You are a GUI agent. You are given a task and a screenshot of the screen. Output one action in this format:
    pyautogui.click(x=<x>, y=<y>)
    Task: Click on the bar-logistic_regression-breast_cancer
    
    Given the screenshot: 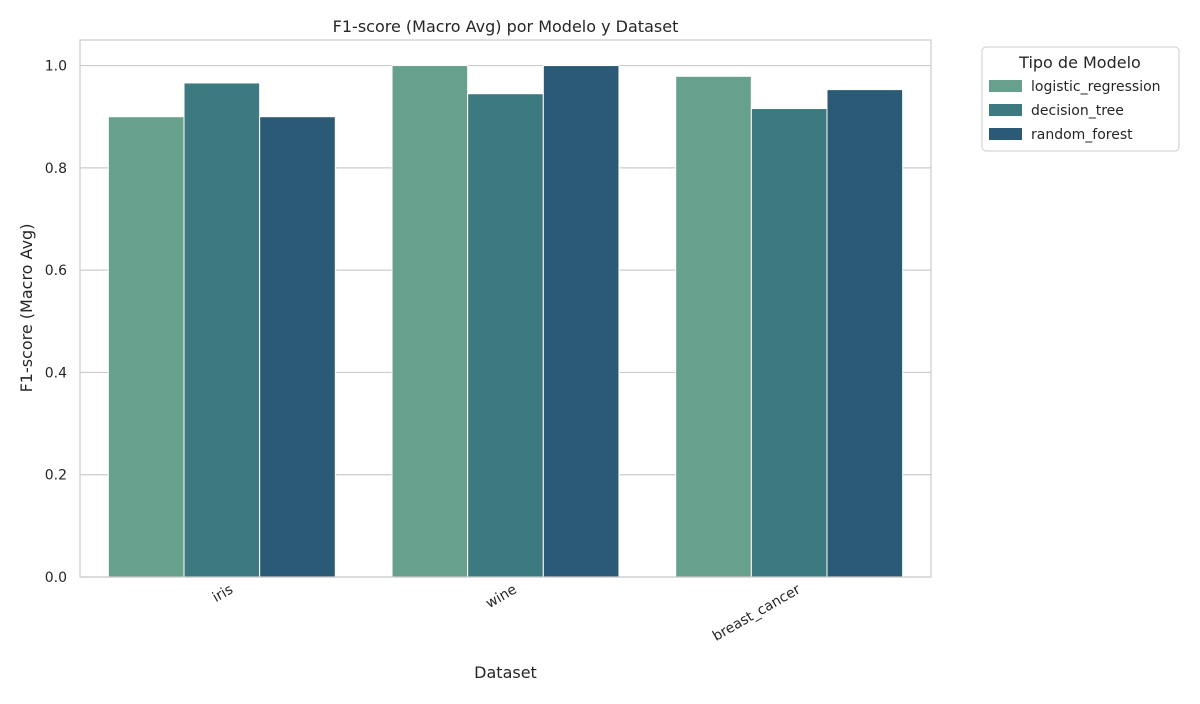 What is the action you would take?
    pyautogui.click(x=713, y=326)
    